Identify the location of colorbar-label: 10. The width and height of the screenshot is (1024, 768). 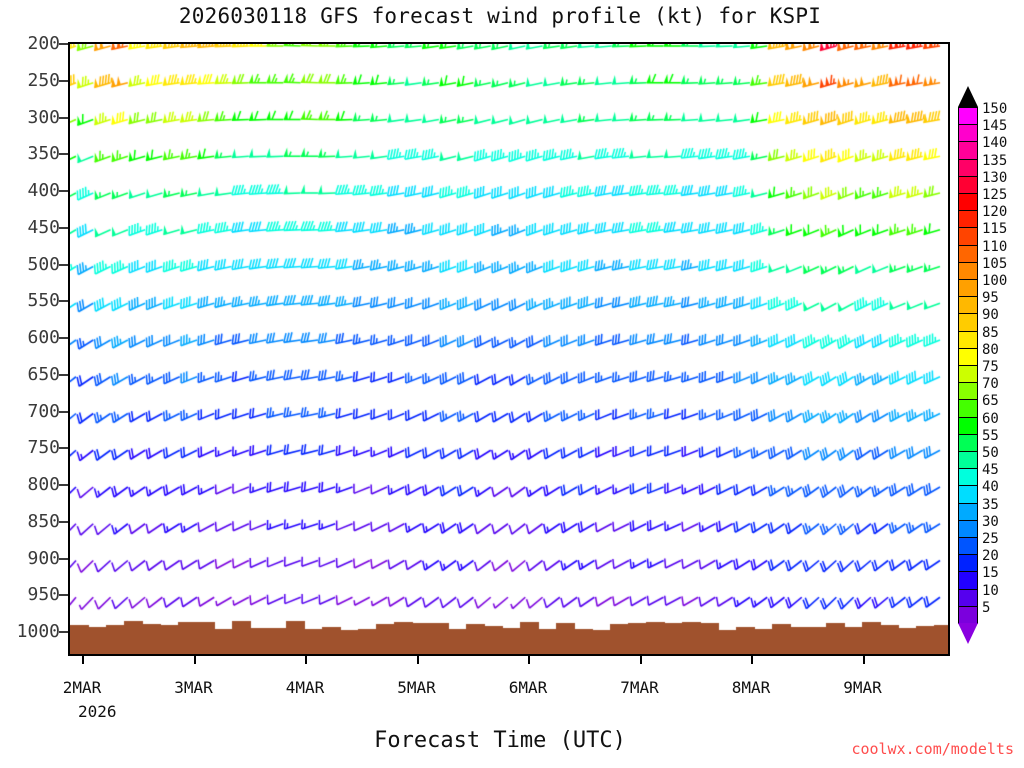
(990, 590).